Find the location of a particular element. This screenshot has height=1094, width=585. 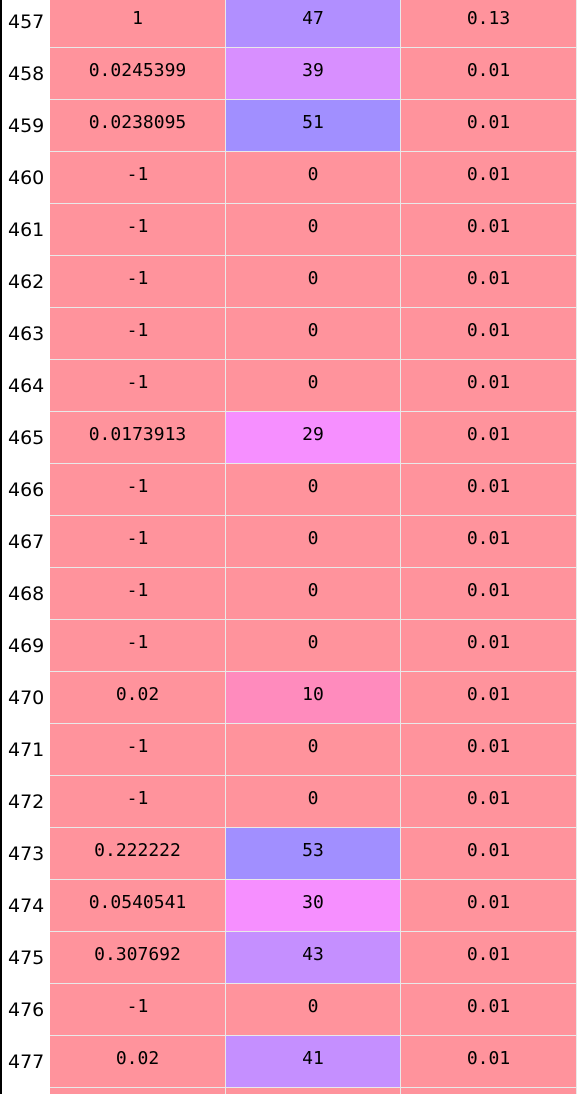

table-row: 459 0.0238095 51 0.01 is located at coordinates (292, 126).